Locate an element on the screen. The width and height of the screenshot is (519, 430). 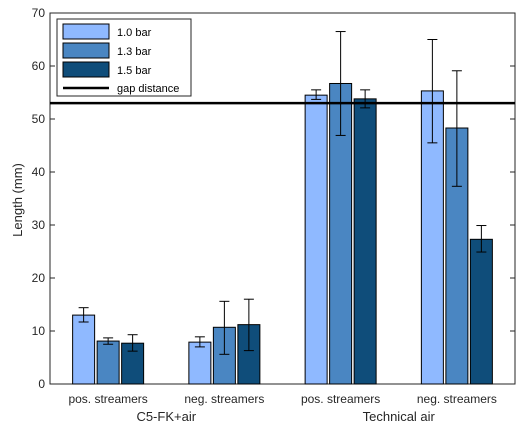
y-axis-title: Length (mm) is located at coordinates (17, 200).